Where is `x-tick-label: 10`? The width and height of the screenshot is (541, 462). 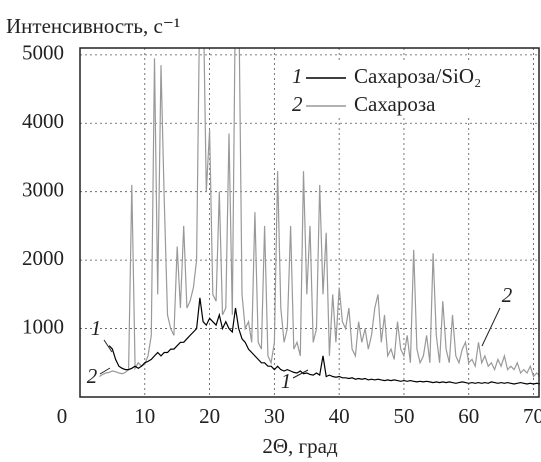 x-tick-label: 10 is located at coordinates (144, 416).